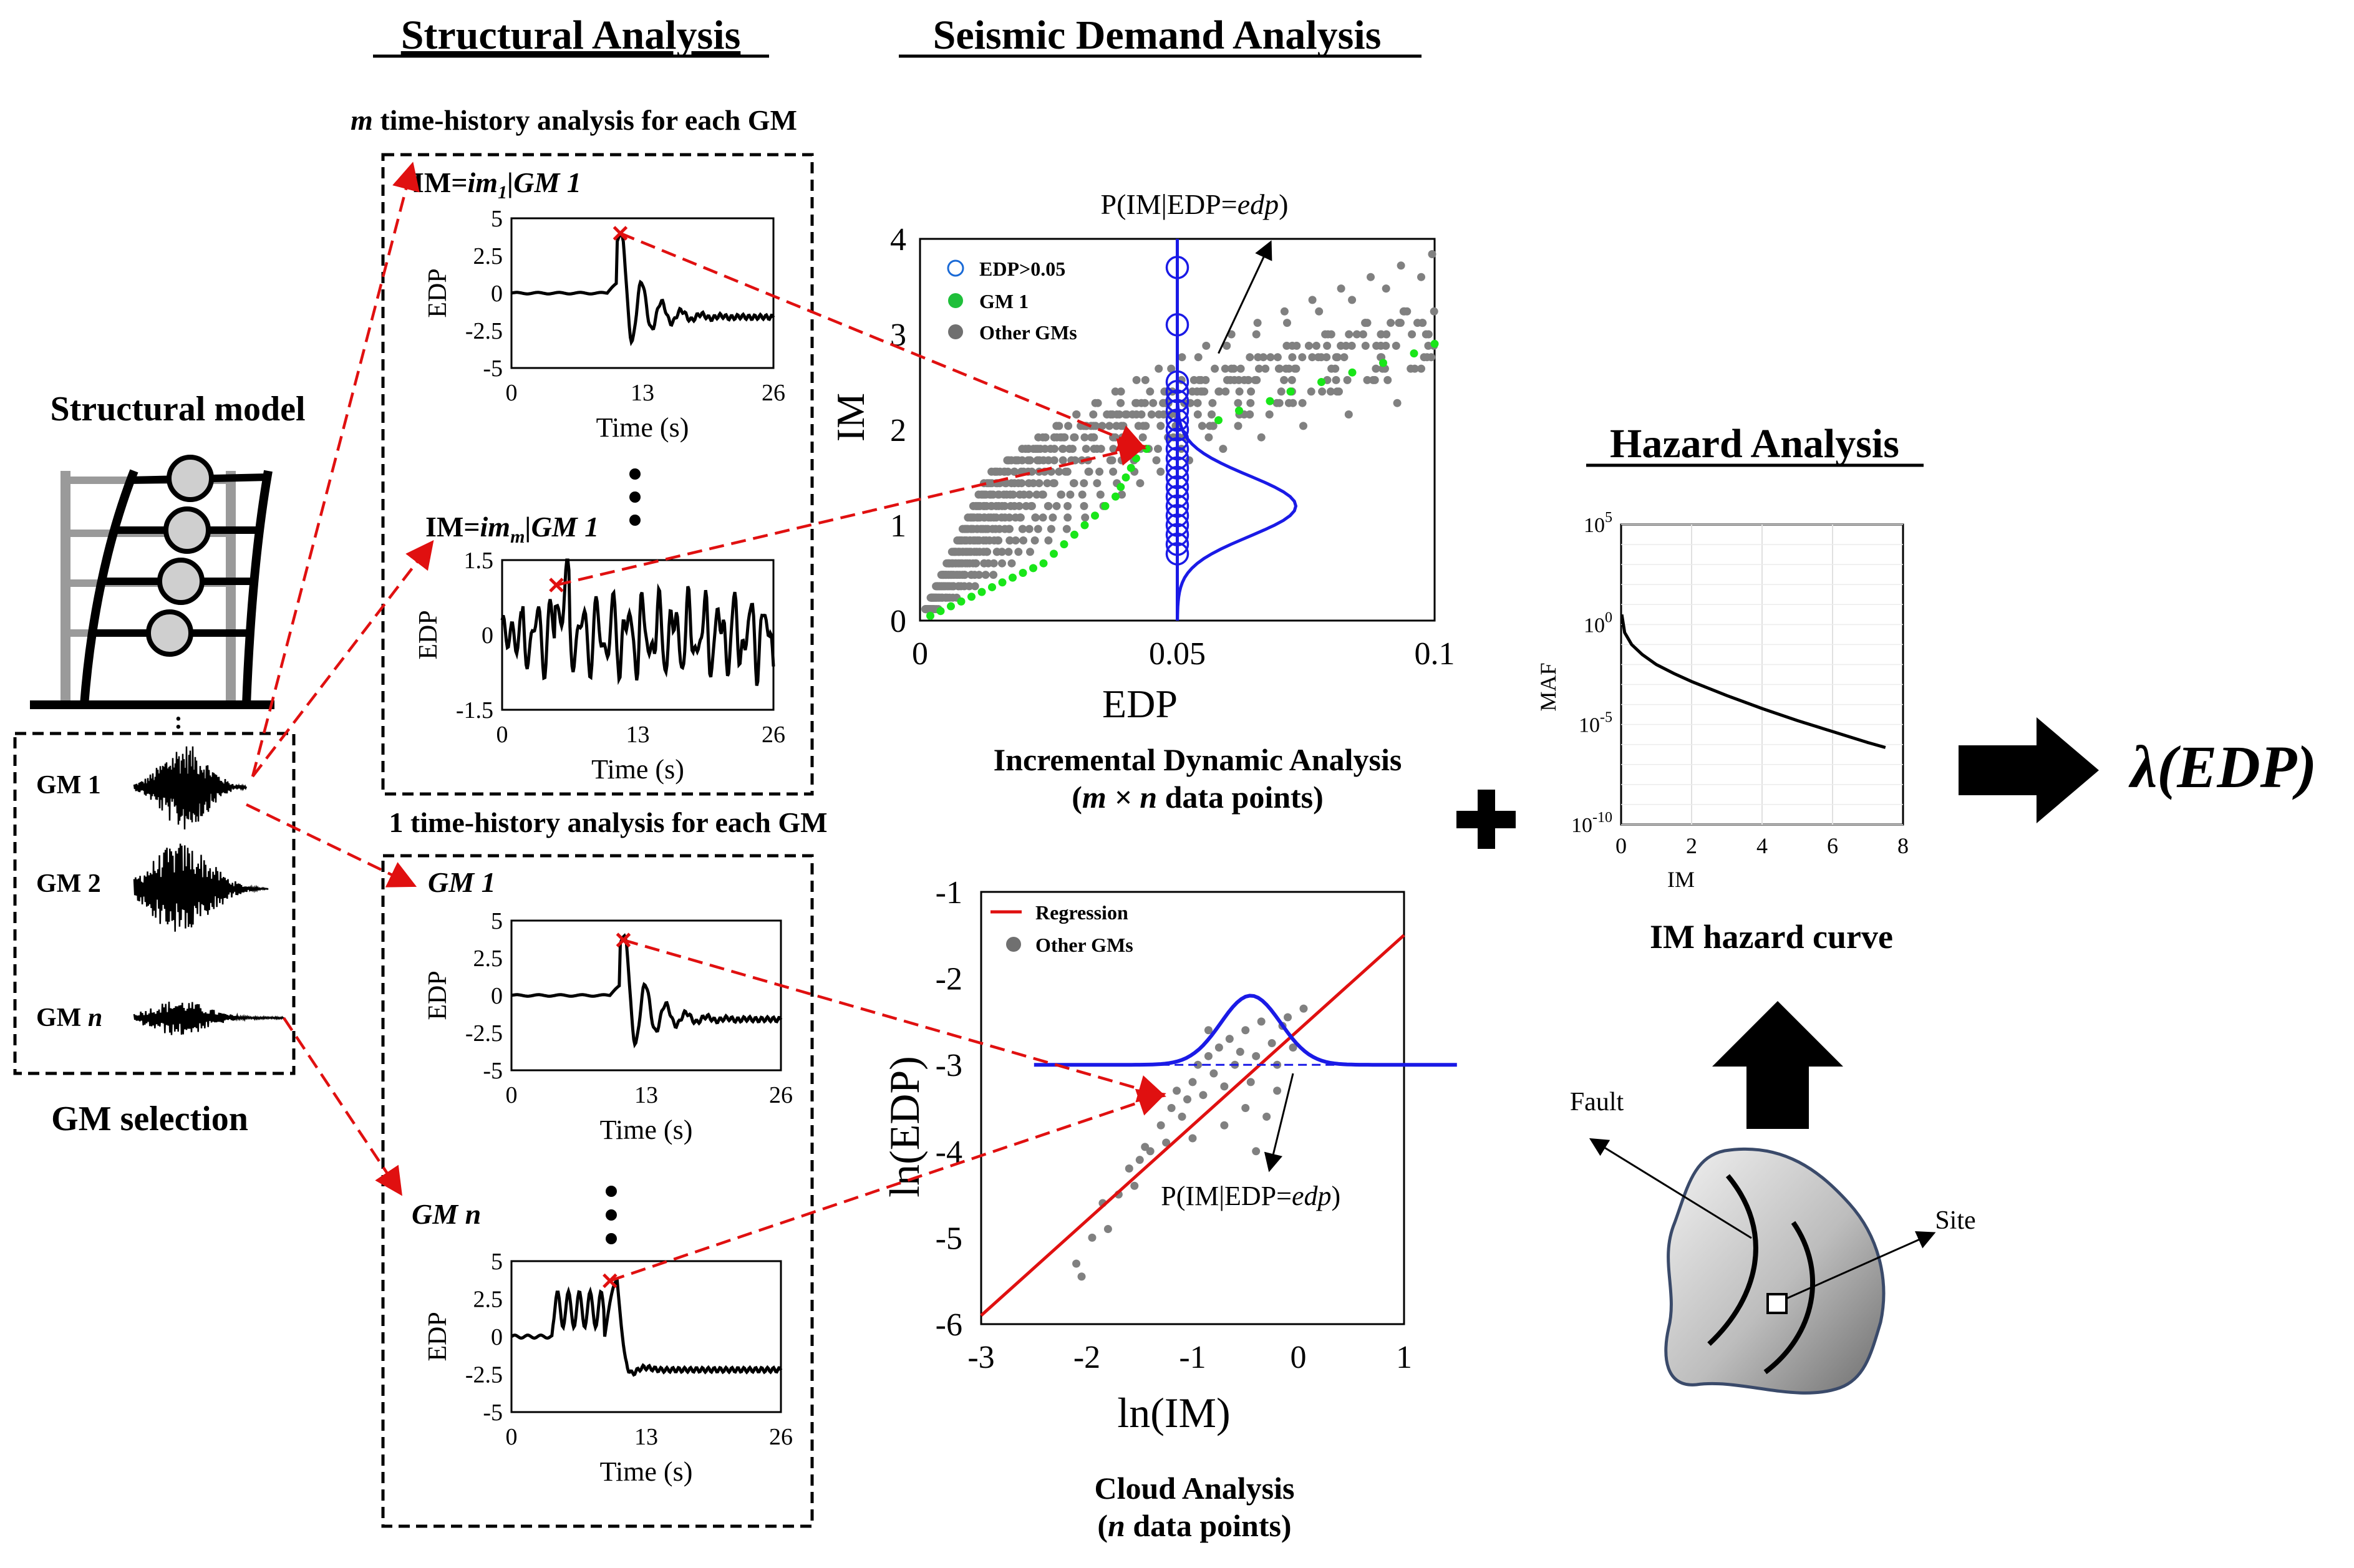 The width and height of the screenshot is (2354, 1568). Describe the element at coordinates (646, 1471) in the screenshot. I see `th-gmn-xlabel: Time (s)` at that location.